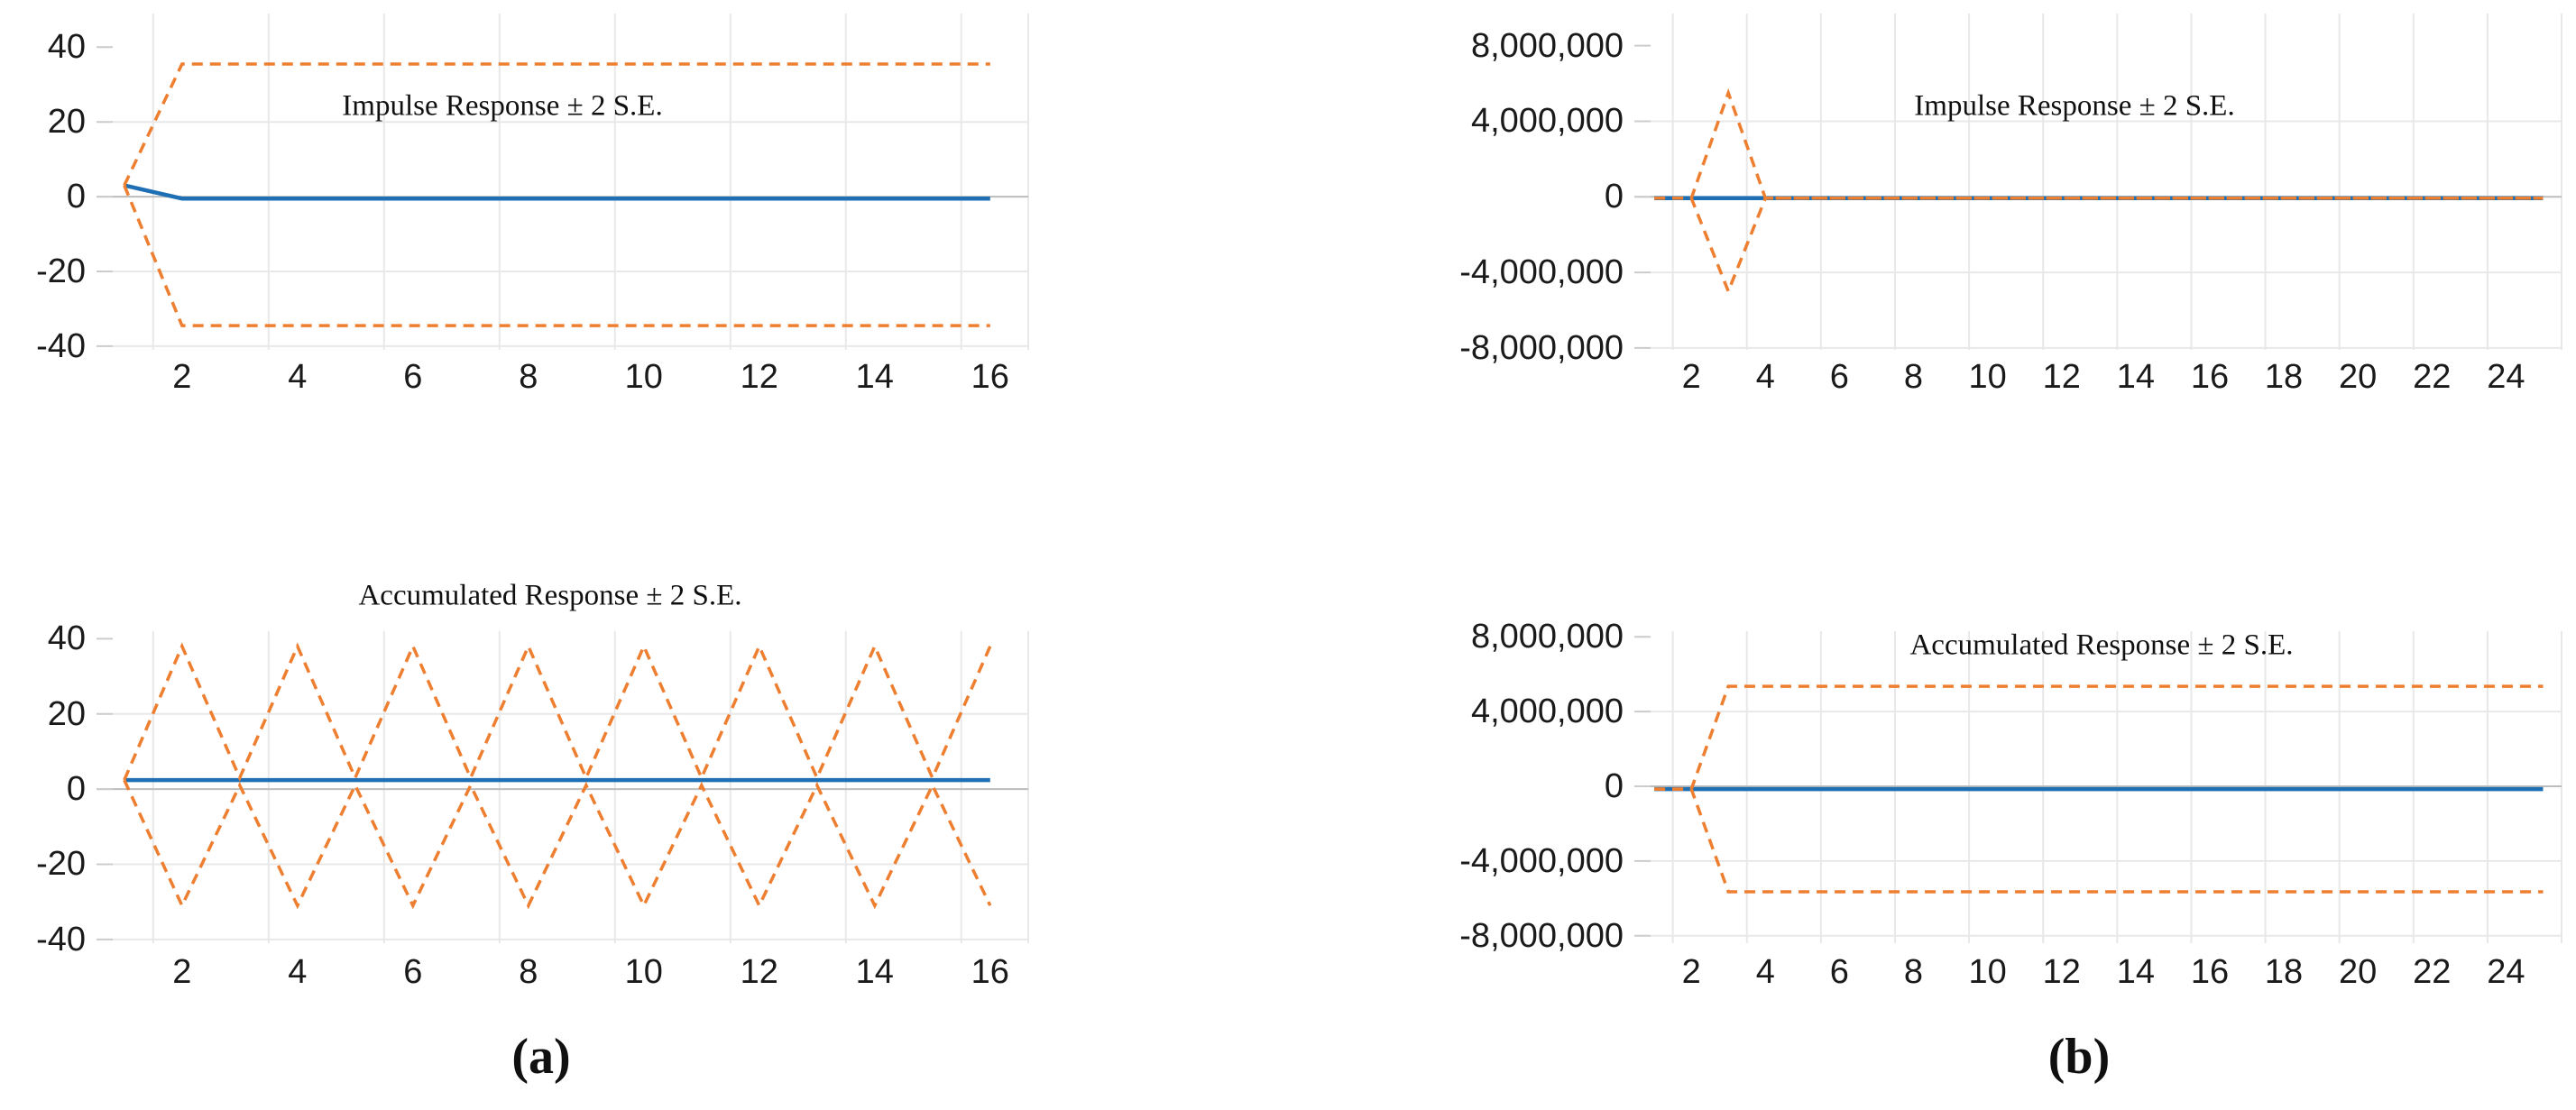  Describe the element at coordinates (2135, 377) in the screenshot. I see `impulse-b-x-tick-label: 14` at that location.